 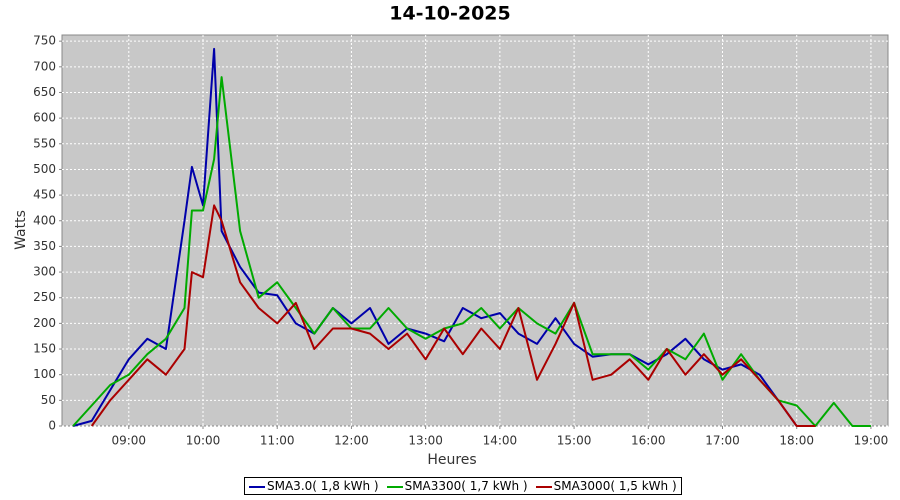 I want to click on y-tick-label: 50, so click(x=48, y=400).